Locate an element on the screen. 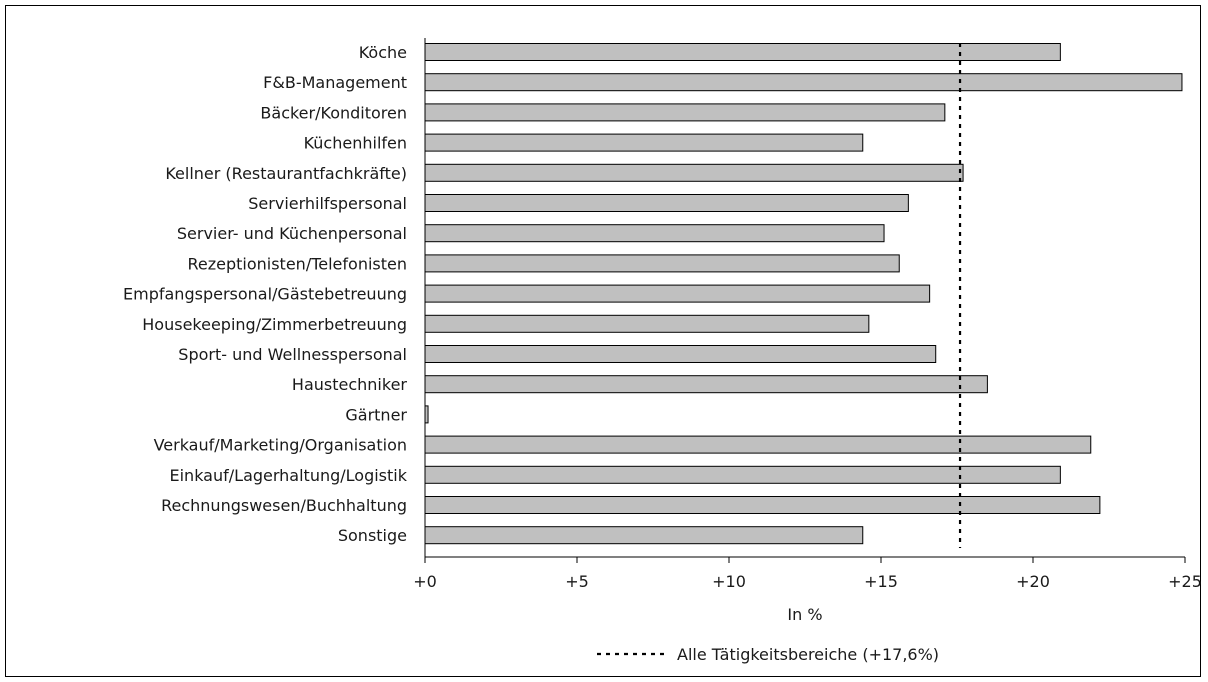 The width and height of the screenshot is (1208, 682). category-label: Kellner (Restaurantfachkräfte) is located at coordinates (286, 173).